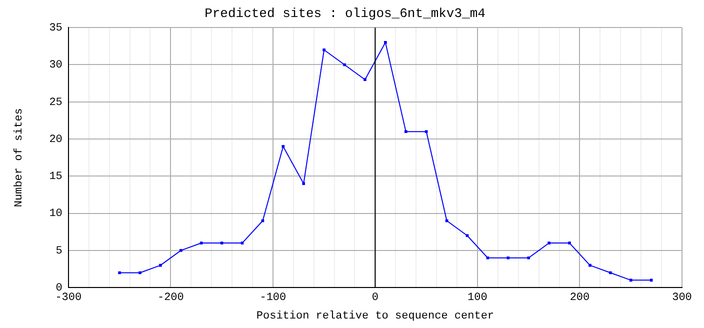  What do you see at coordinates (55, 214) in the screenshot?
I see `y-tick-label: 10` at bounding box center [55, 214].